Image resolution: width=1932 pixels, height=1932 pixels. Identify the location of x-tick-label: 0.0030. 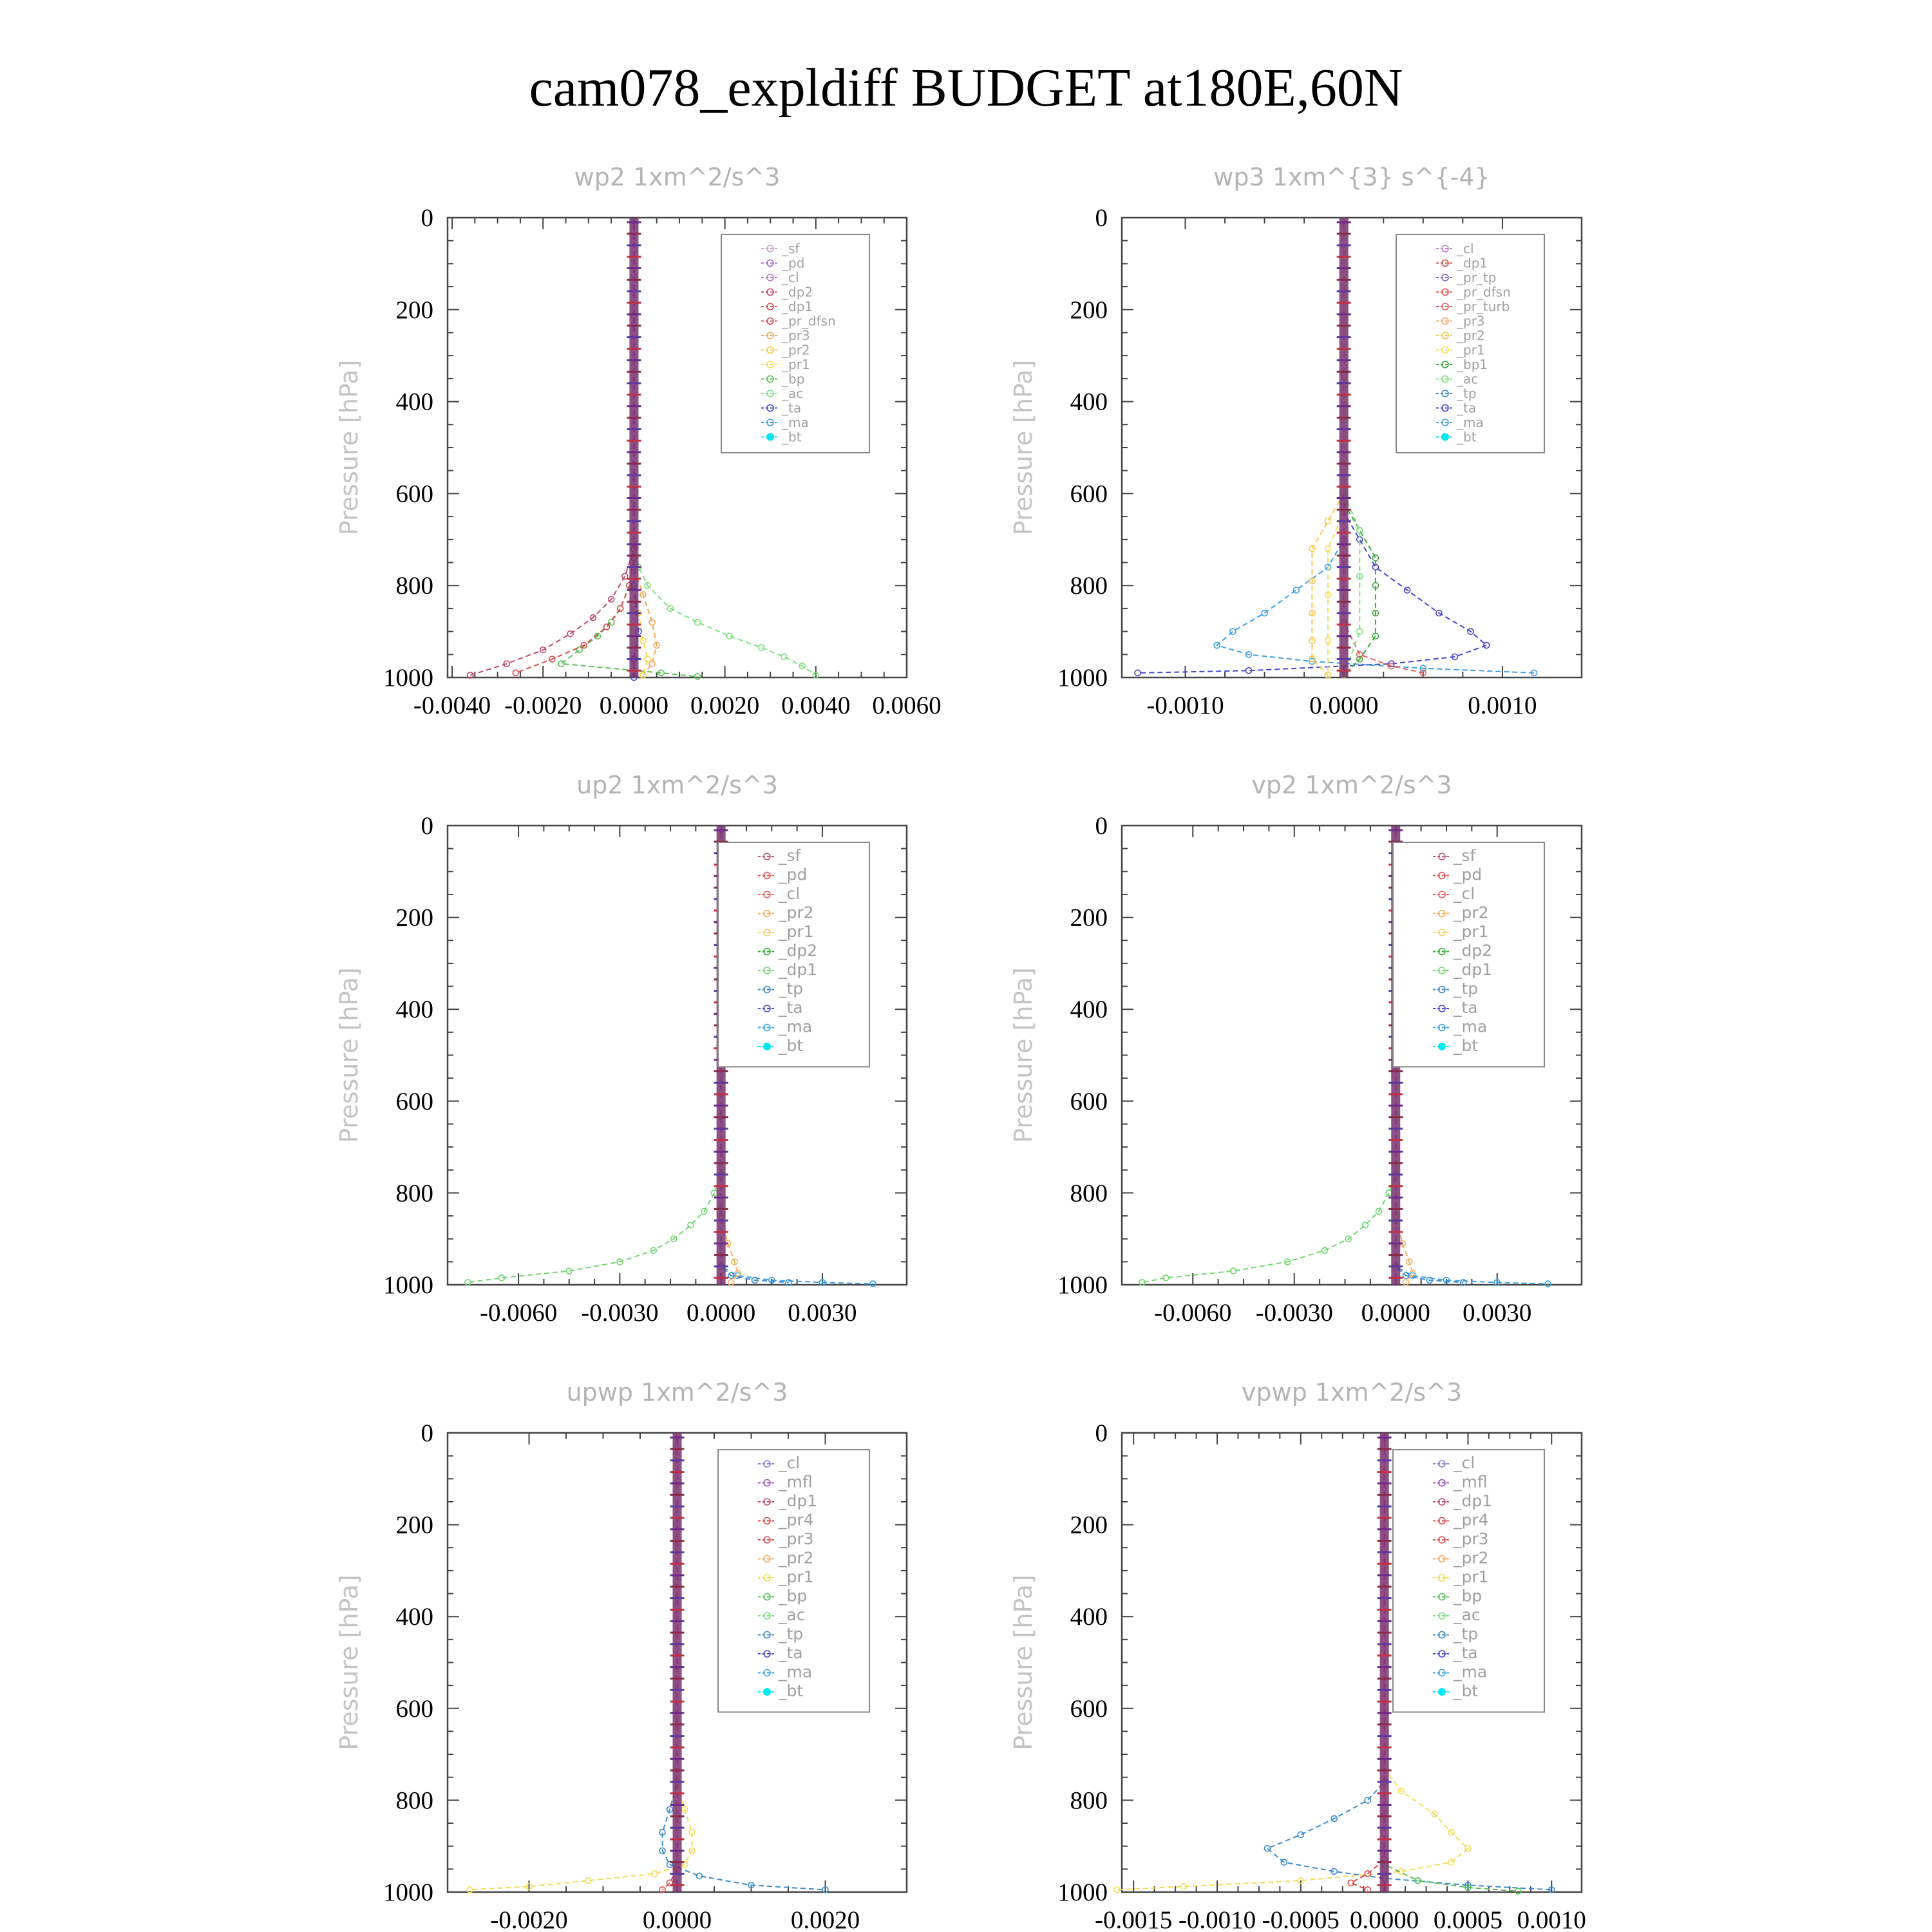
(822, 1313).